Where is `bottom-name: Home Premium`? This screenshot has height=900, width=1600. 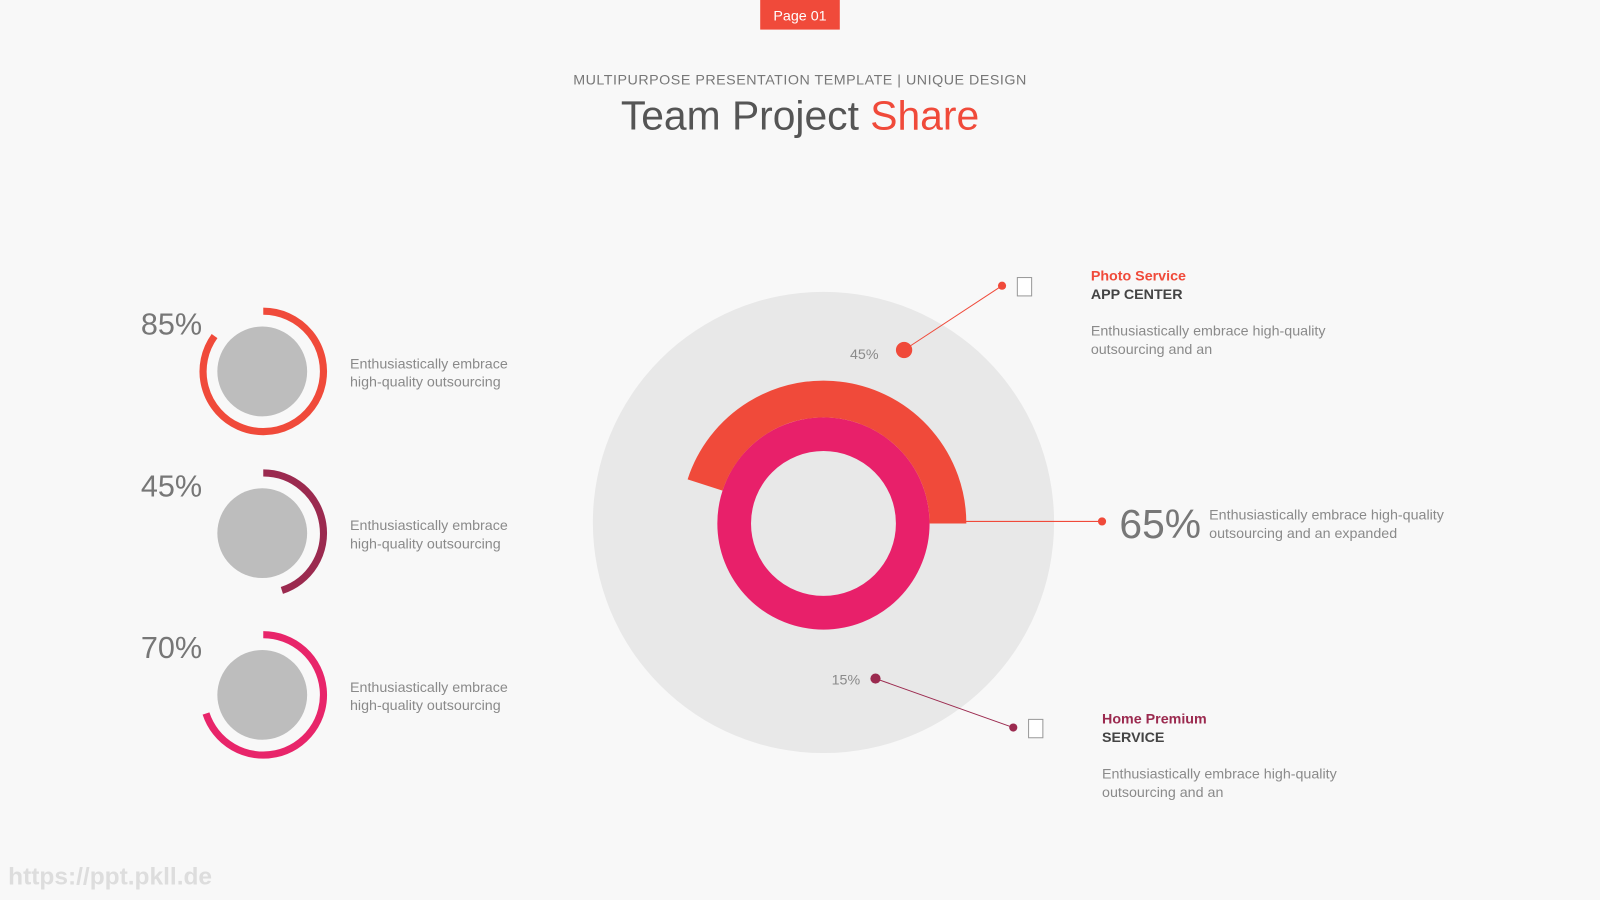 bottom-name: Home Premium is located at coordinates (1154, 719).